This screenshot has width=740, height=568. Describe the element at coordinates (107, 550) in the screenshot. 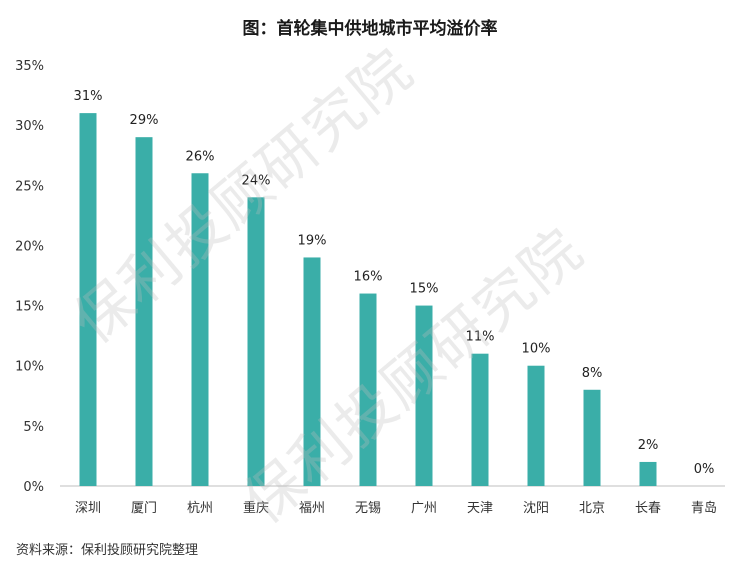

I see `source-note: 资料来源：保利投顾研究院整理` at that location.